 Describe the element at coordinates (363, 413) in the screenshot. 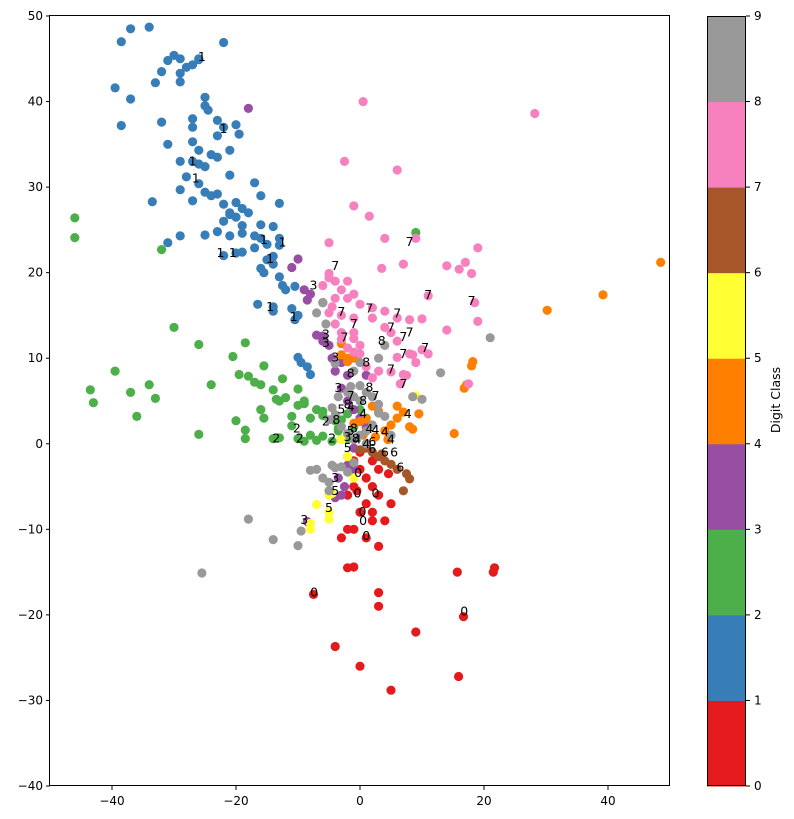

I see `digit-label-4: 4` at that location.